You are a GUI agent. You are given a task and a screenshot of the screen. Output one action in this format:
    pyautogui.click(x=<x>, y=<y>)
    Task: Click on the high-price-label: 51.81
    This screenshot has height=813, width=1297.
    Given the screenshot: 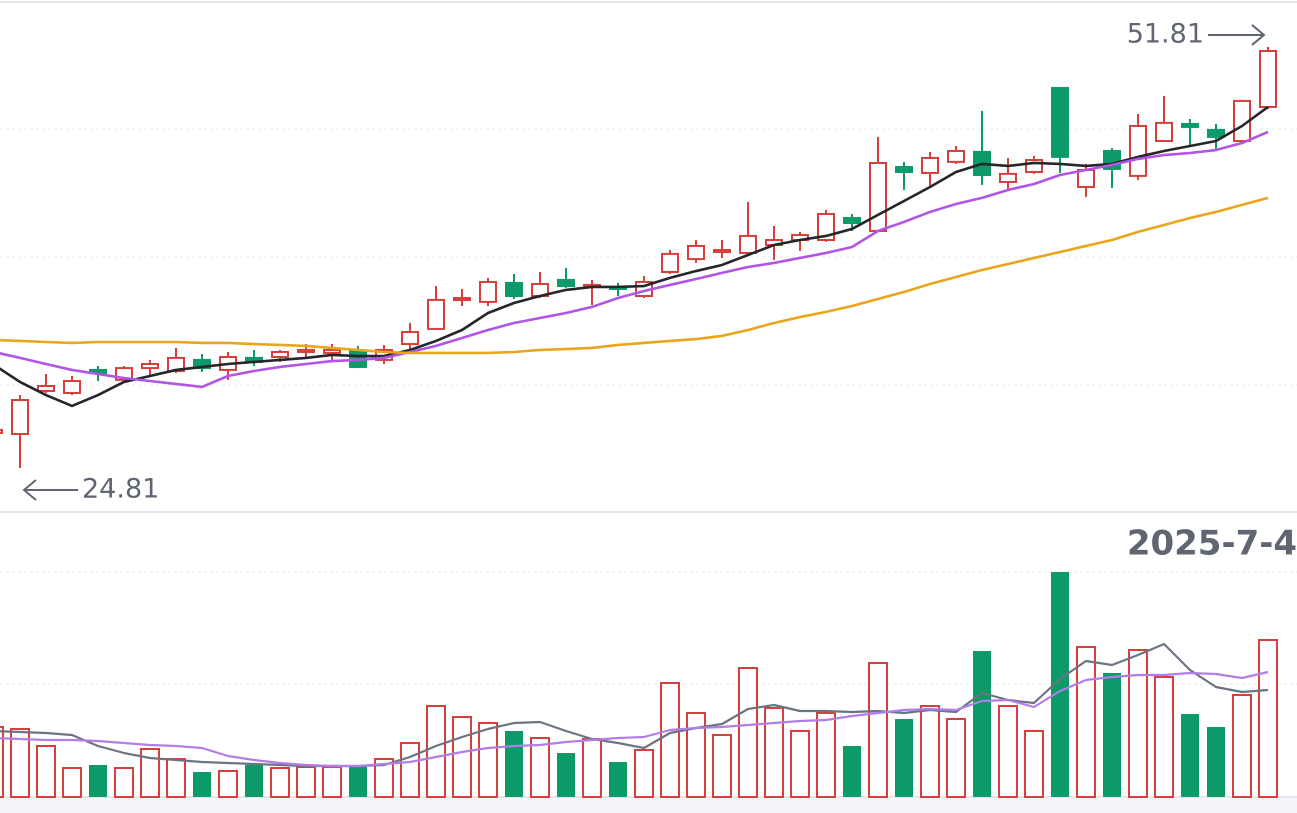 What is the action you would take?
    pyautogui.click(x=1165, y=33)
    